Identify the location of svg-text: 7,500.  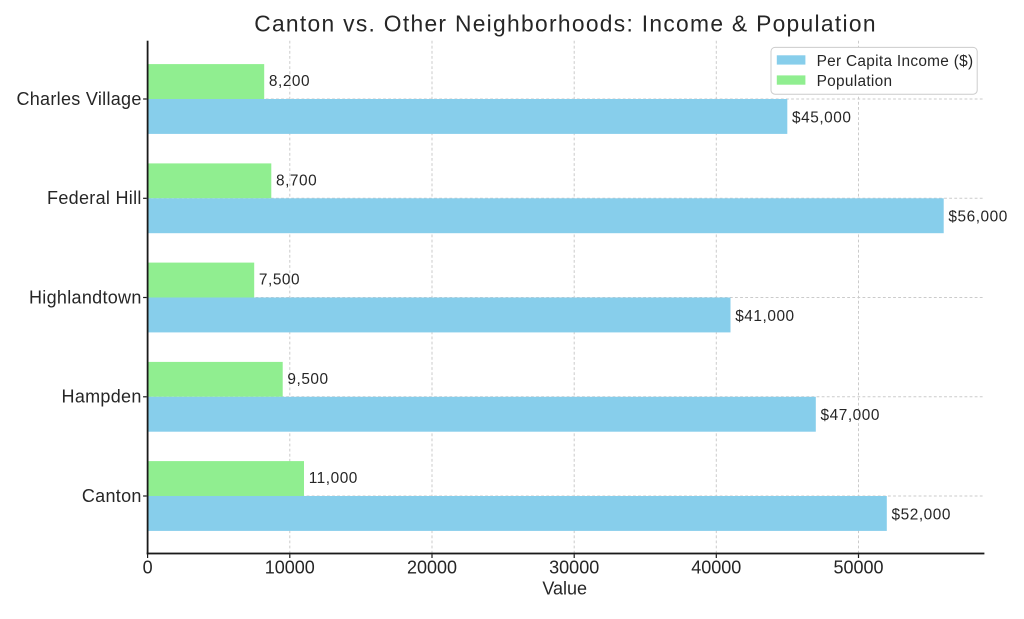
(279, 280).